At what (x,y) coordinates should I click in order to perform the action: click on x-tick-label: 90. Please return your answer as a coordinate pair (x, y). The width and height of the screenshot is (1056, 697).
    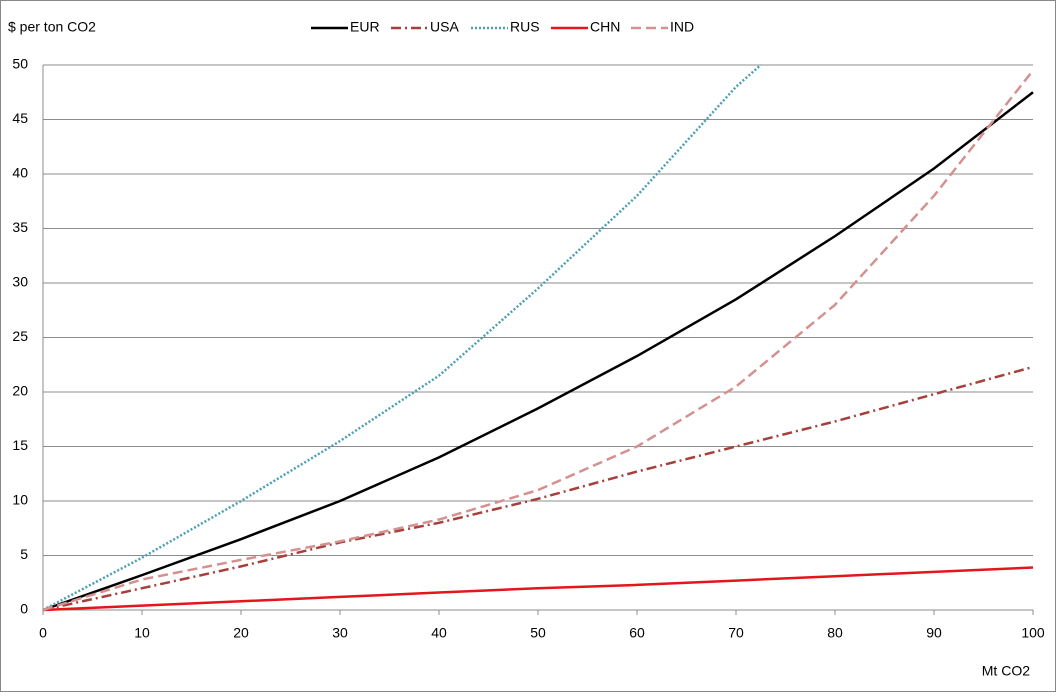
    Looking at the image, I should click on (934, 633).